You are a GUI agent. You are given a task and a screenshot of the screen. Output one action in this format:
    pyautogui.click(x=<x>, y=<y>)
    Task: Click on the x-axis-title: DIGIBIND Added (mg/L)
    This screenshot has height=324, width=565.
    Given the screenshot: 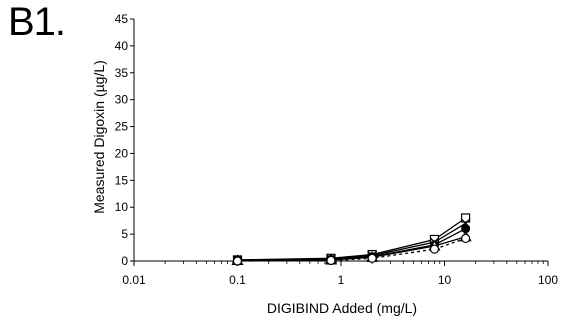 What is the action you would take?
    pyautogui.click(x=342, y=308)
    